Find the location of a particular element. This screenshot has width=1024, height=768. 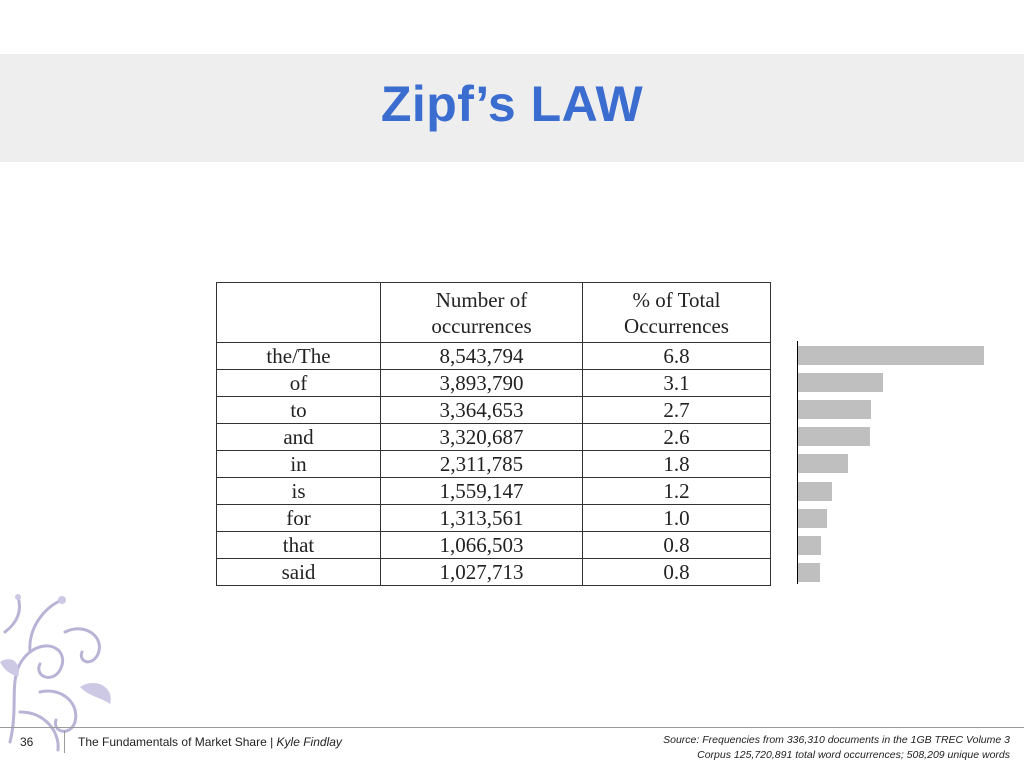

table-cell-word: to is located at coordinates (298, 410).